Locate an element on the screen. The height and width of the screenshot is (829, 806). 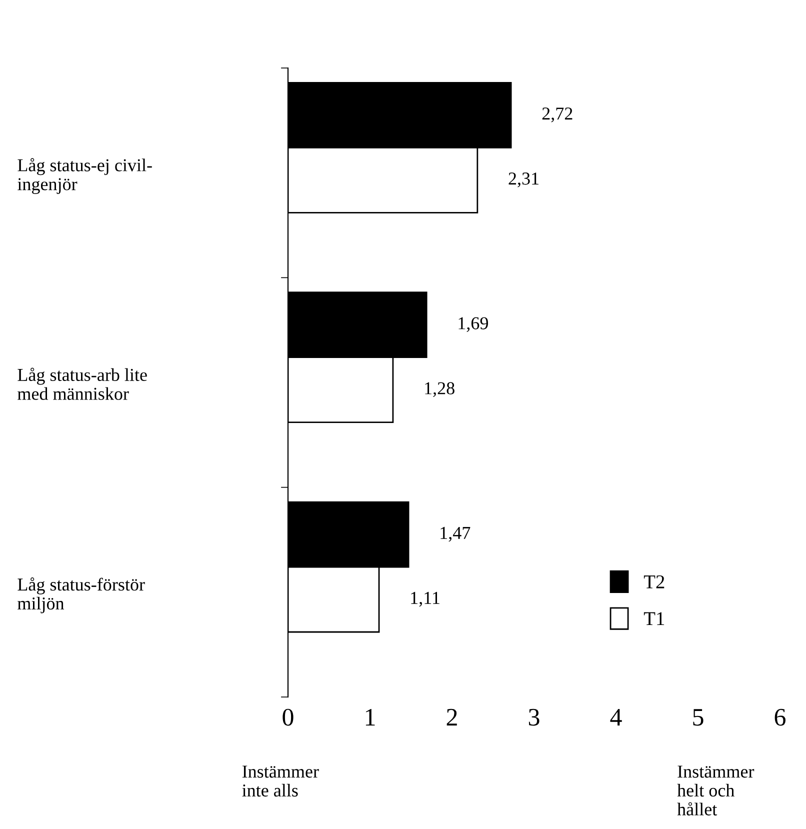
x-tick-label: 2 is located at coordinates (451, 717).